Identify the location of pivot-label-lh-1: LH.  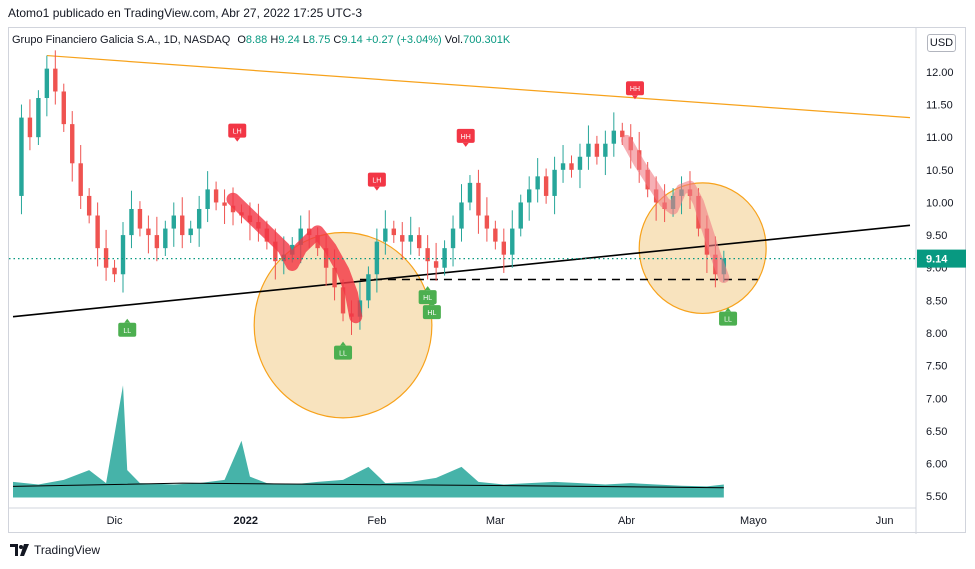
(237, 132).